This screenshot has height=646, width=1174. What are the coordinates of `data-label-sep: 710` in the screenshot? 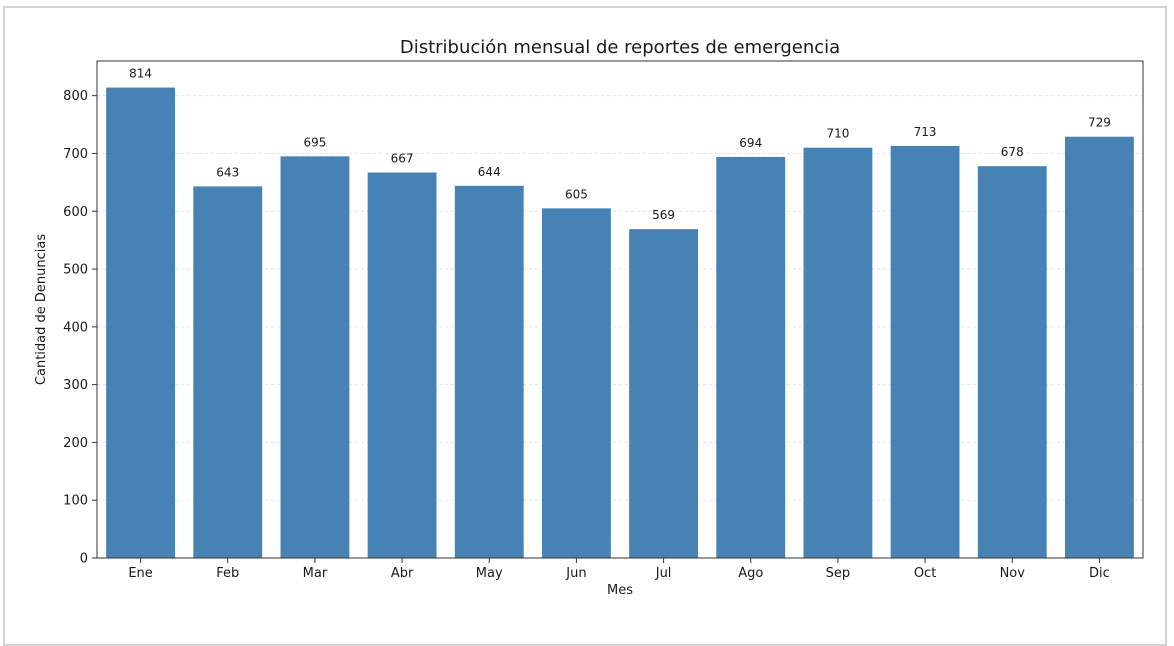 It's located at (837, 134).